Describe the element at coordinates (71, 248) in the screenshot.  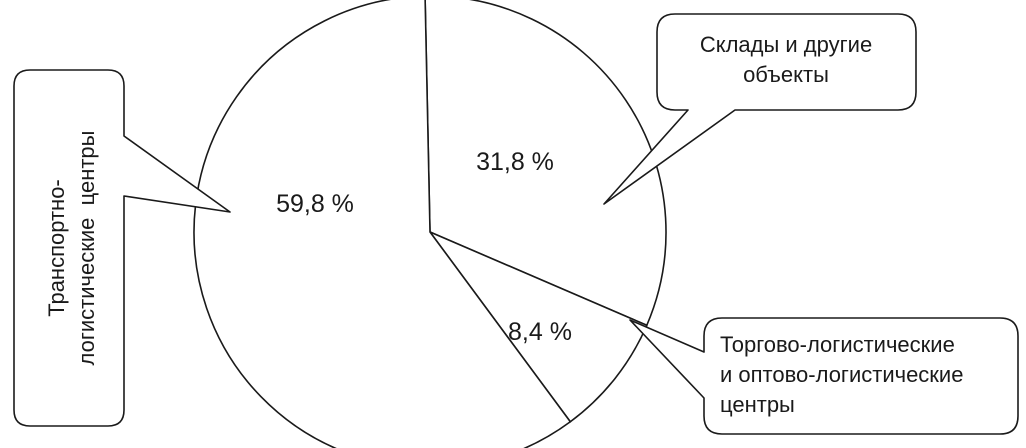
I see `callout-label-transportno: Транспортно-логистические центры` at that location.